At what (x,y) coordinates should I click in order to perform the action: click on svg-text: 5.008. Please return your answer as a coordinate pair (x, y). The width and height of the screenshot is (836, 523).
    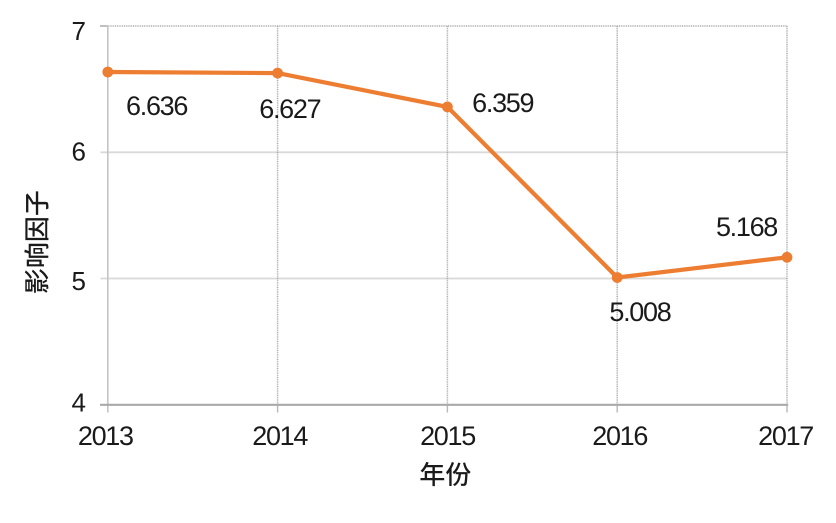
    Looking at the image, I should click on (639, 312).